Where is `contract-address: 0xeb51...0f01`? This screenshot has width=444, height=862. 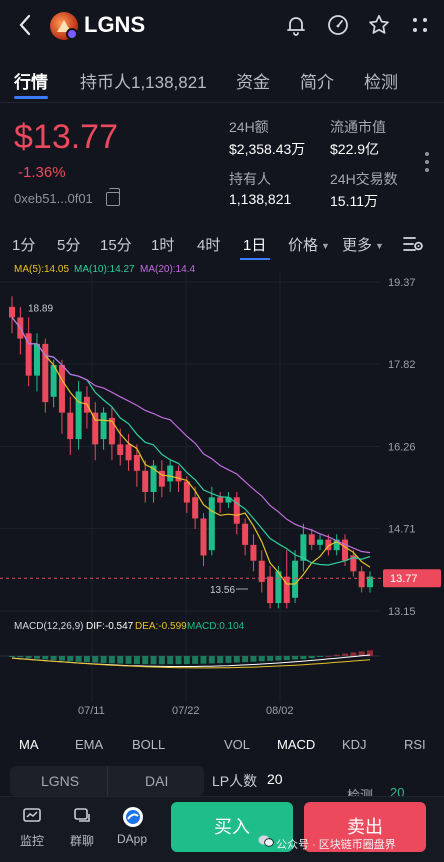 contract-address: 0xeb51...0f01 is located at coordinates (53, 198).